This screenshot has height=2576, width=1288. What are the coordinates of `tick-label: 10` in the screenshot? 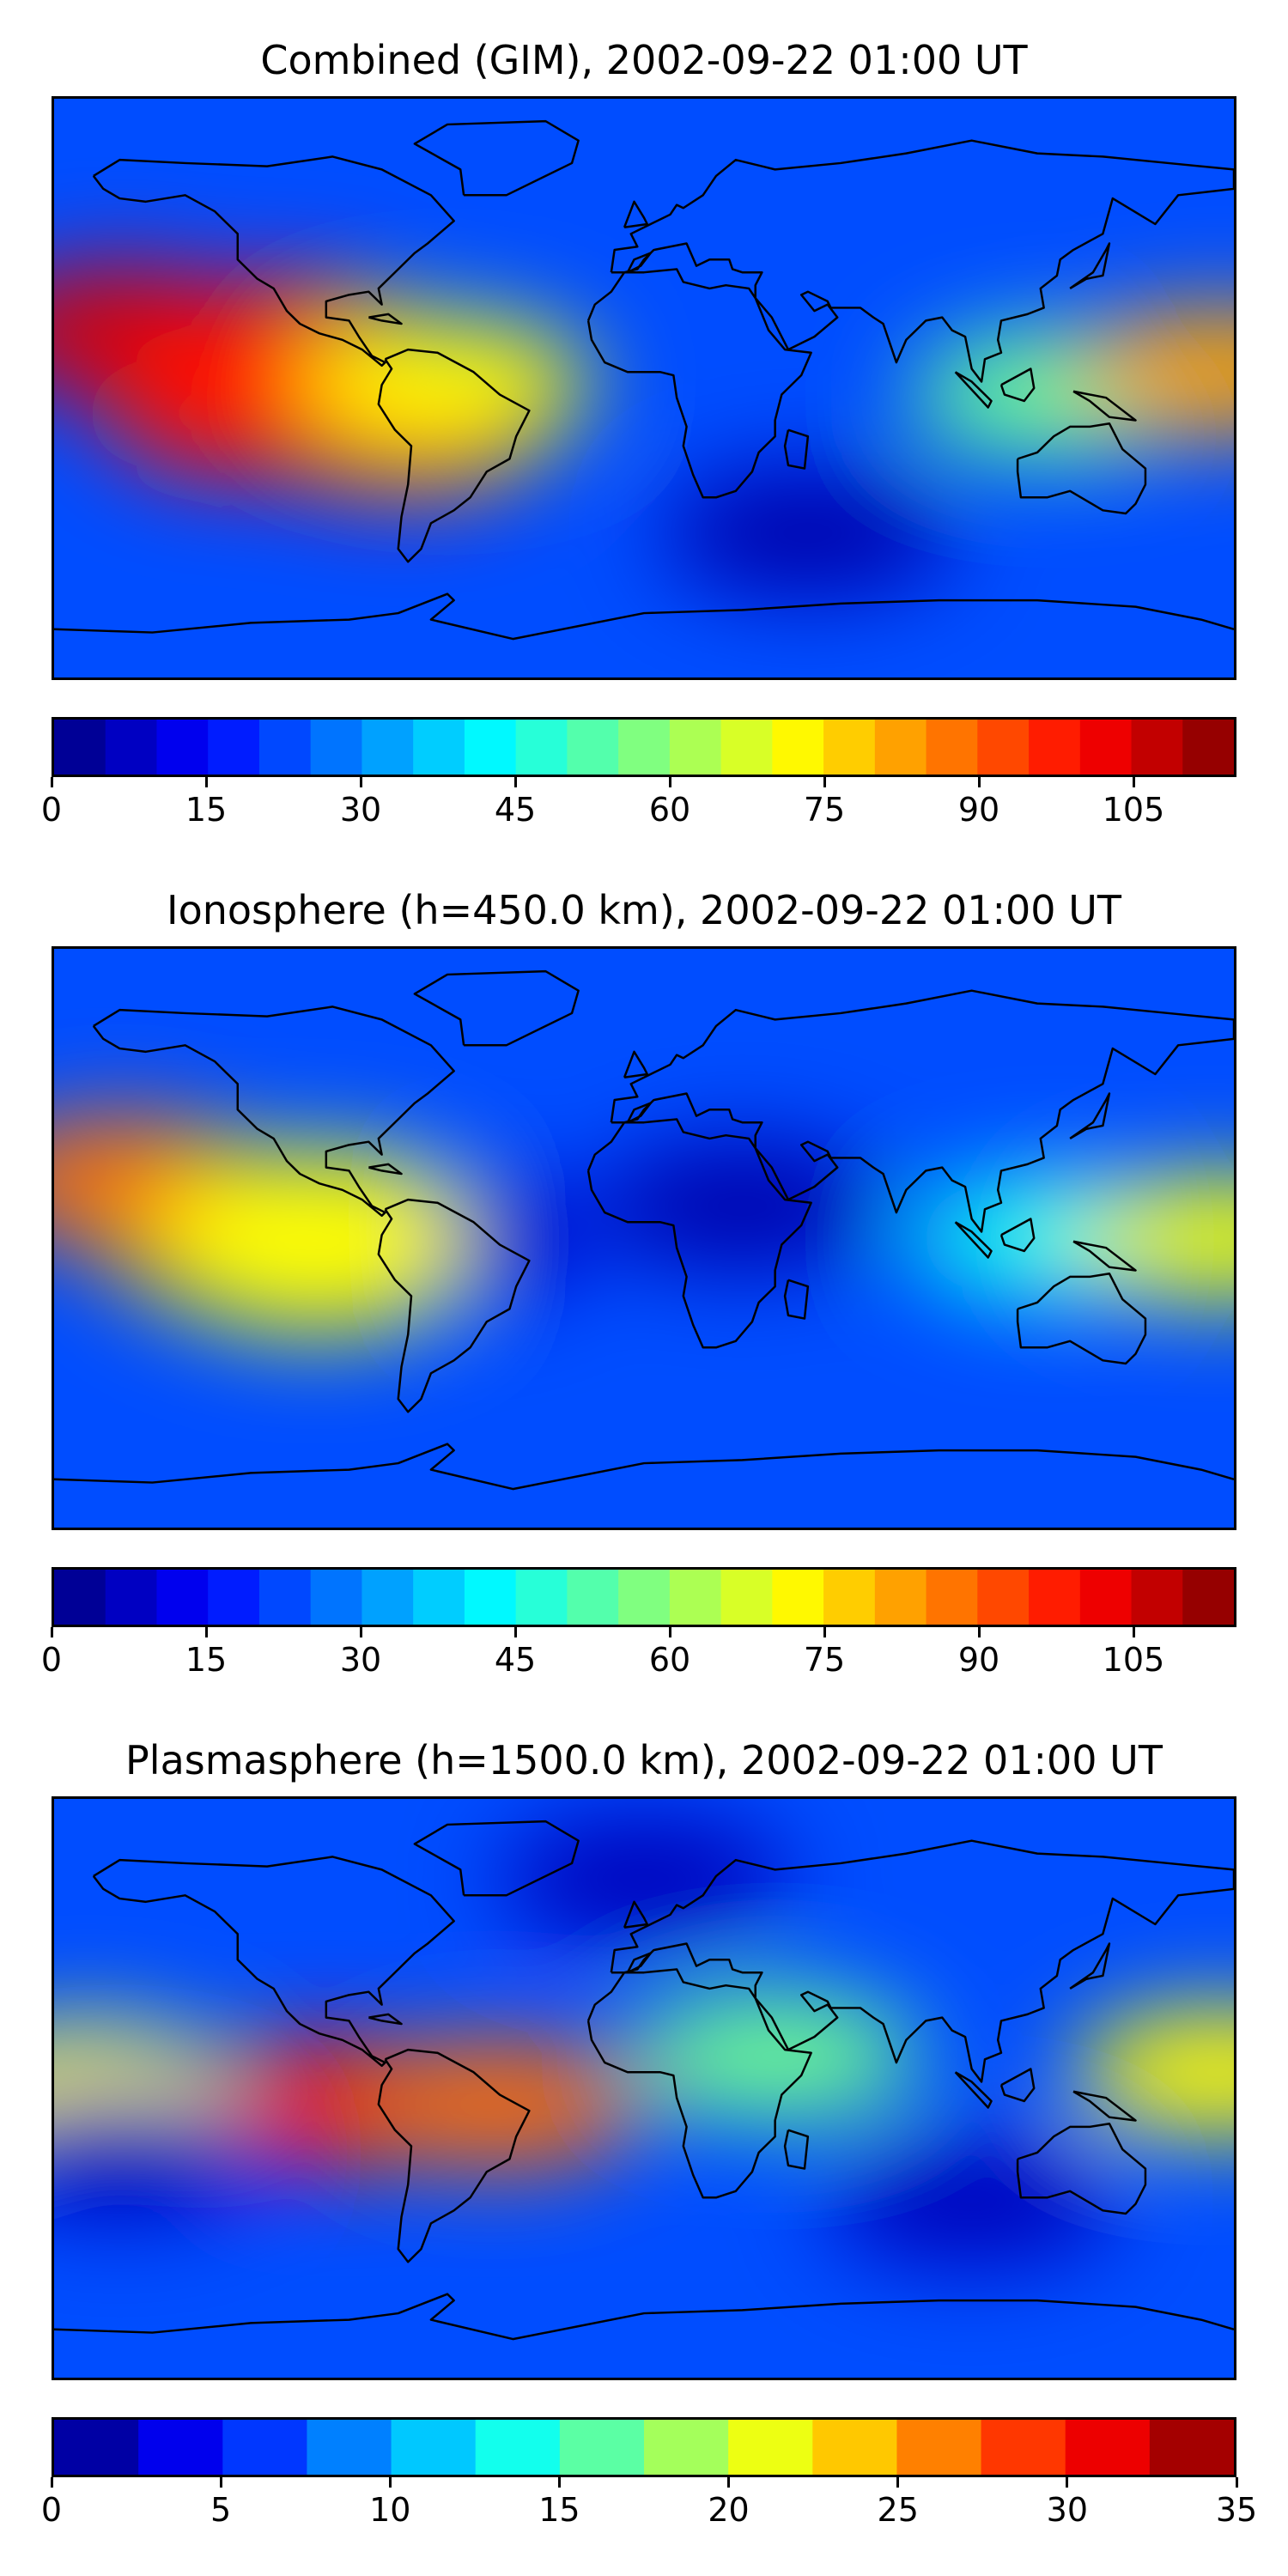 It's located at (390, 2510).